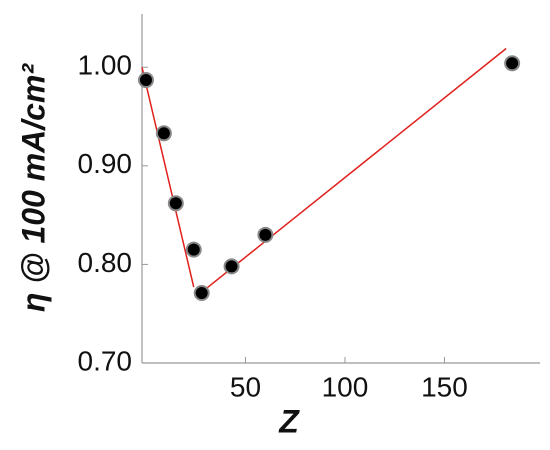  Describe the element at coordinates (245, 386) in the screenshot. I see `x-tick-label: 50` at that location.